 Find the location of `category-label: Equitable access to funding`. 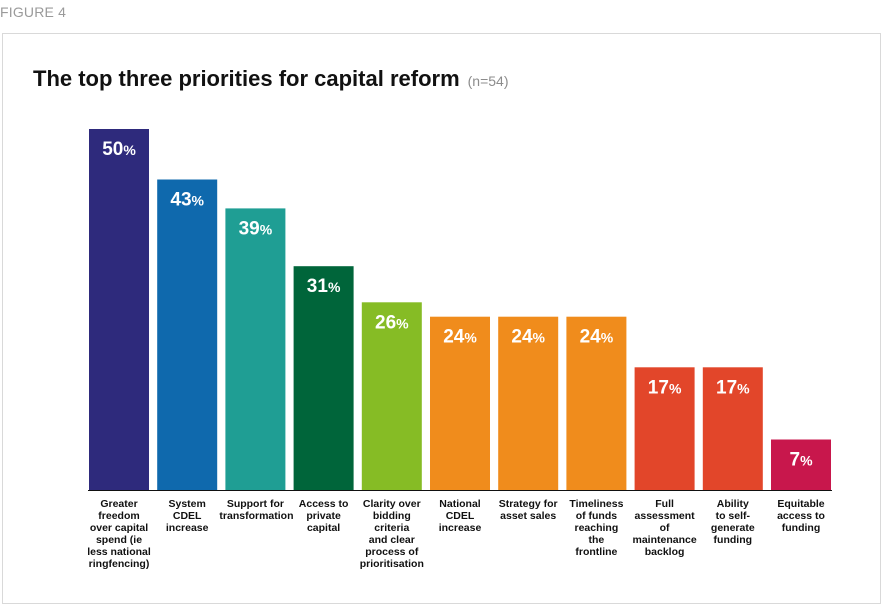

category-label: Equitable access to funding is located at coordinates (801, 516).